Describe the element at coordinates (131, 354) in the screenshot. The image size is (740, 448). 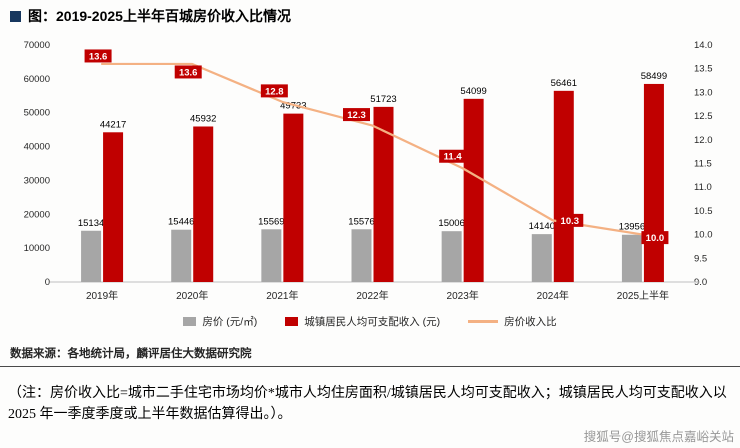
I see `data-source: 数据来源：各地统计局，麟评居住大数据研究院` at that location.